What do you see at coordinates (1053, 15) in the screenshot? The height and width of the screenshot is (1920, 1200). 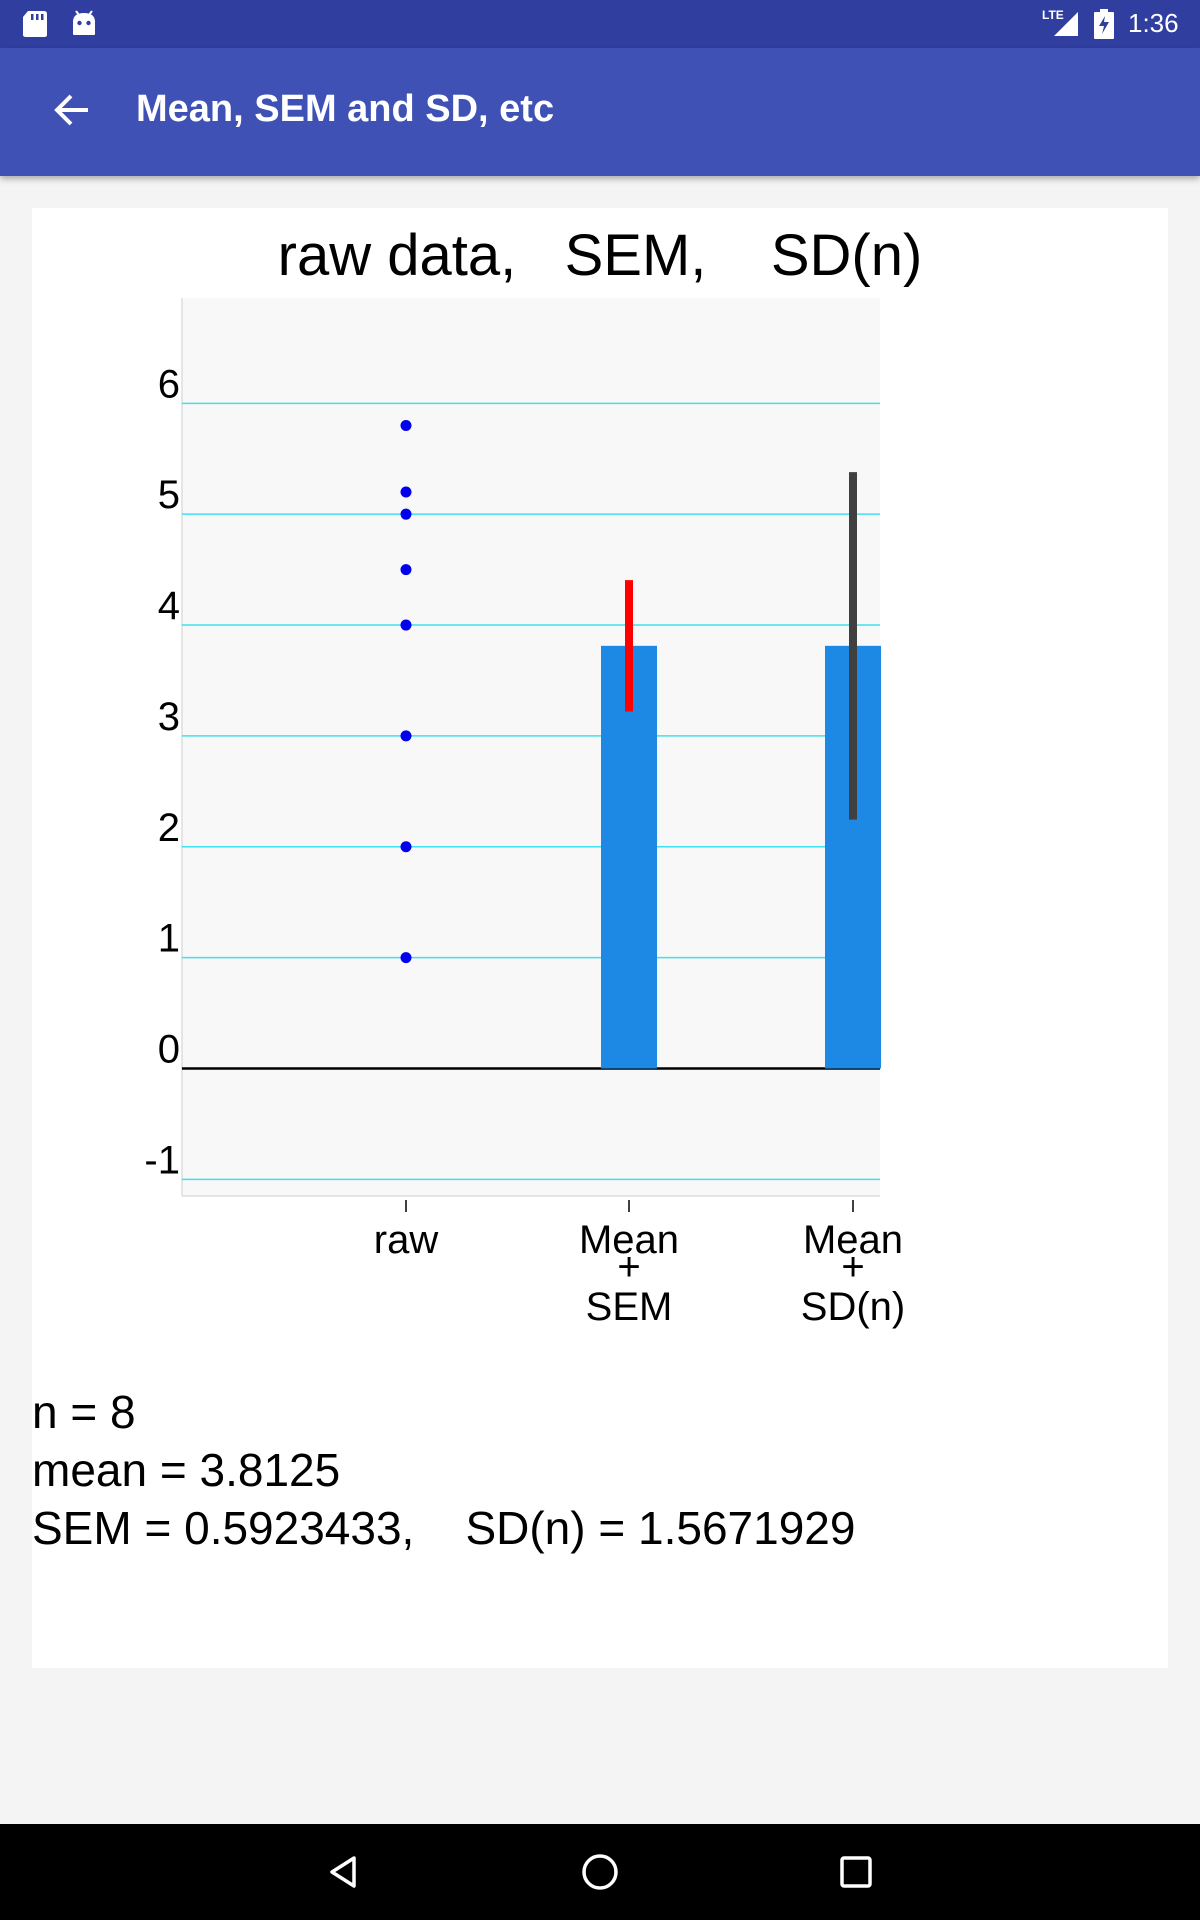 I see `network-type: LTE` at bounding box center [1053, 15].